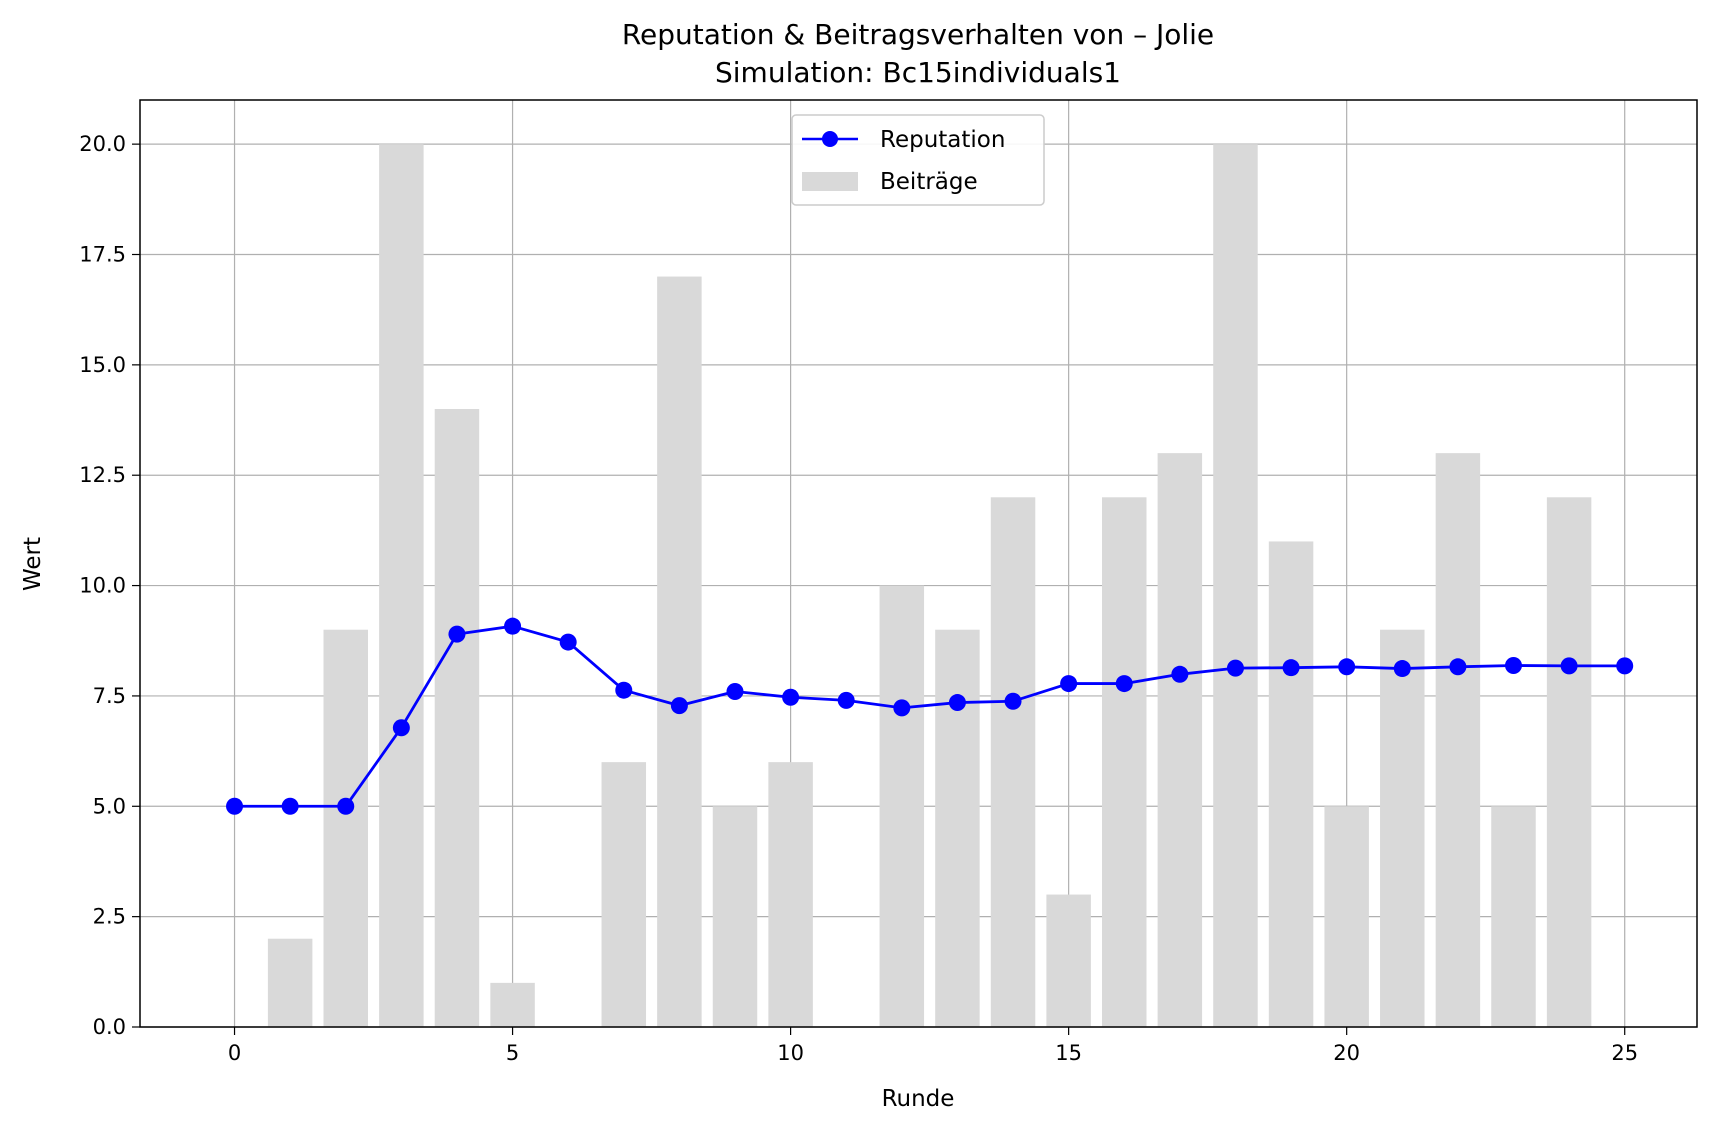  What do you see at coordinates (830, 139) in the screenshot?
I see `legend-reputation-marker` at bounding box center [830, 139].